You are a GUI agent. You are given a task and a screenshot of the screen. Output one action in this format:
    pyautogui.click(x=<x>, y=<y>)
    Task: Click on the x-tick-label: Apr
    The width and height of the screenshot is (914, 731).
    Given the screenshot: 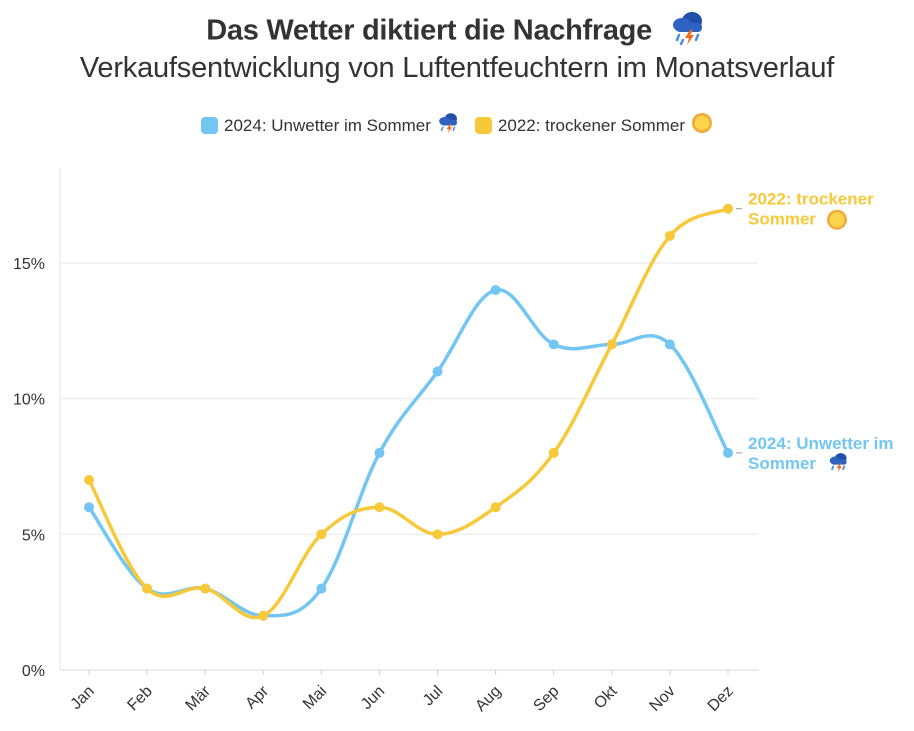 What is the action you would take?
    pyautogui.click(x=257, y=697)
    